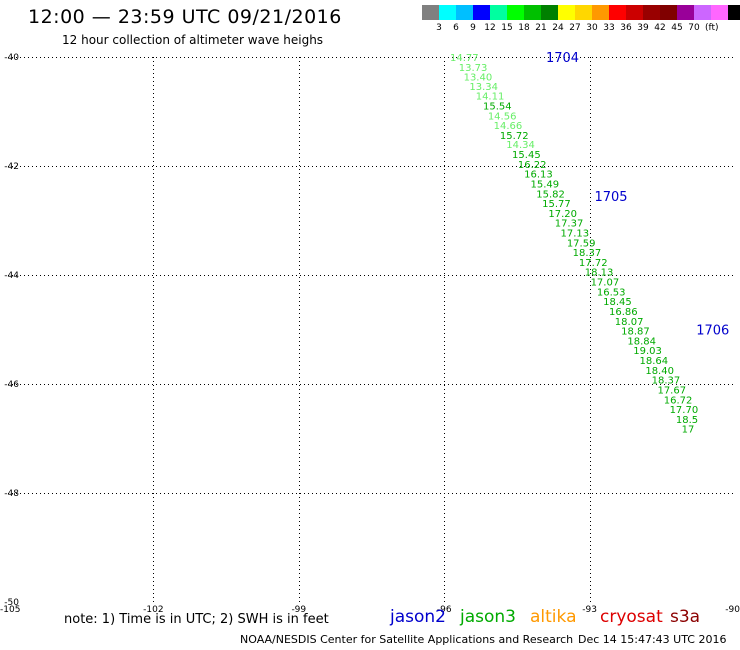 The height and width of the screenshot is (650, 740). What do you see at coordinates (11, 494) in the screenshot?
I see `latitude-tick-label: -48` at bounding box center [11, 494].